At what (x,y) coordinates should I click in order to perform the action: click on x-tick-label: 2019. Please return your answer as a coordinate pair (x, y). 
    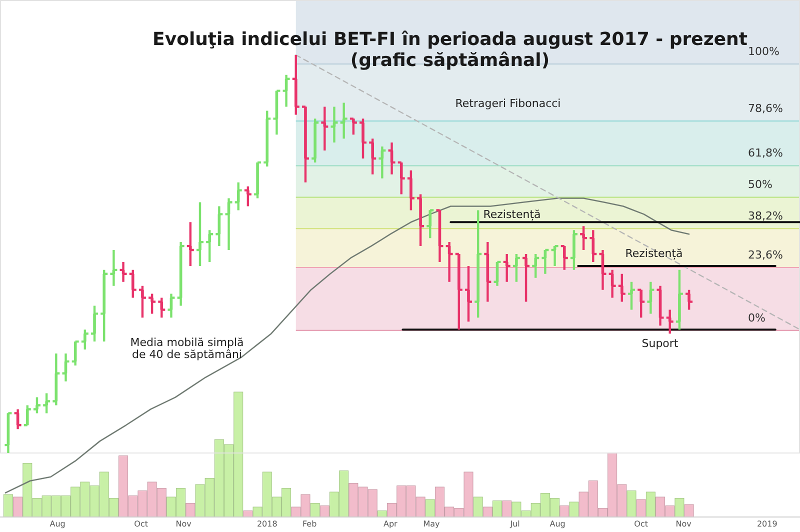
    Looking at the image, I should click on (767, 524).